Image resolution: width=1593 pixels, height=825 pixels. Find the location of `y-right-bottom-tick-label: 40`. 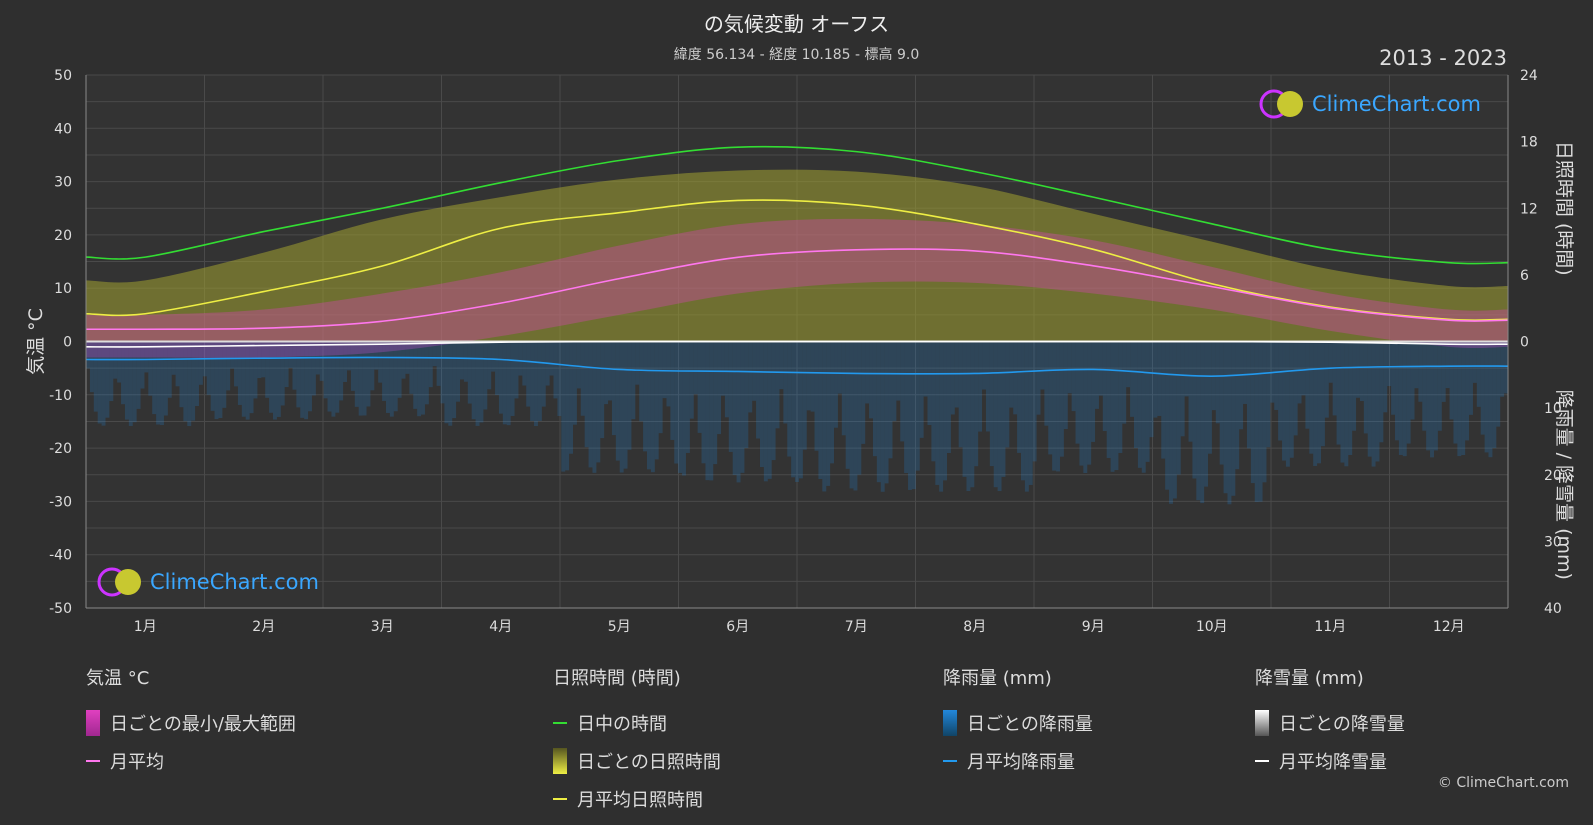

y-right-bottom-tick-label: 40 is located at coordinates (1553, 609).